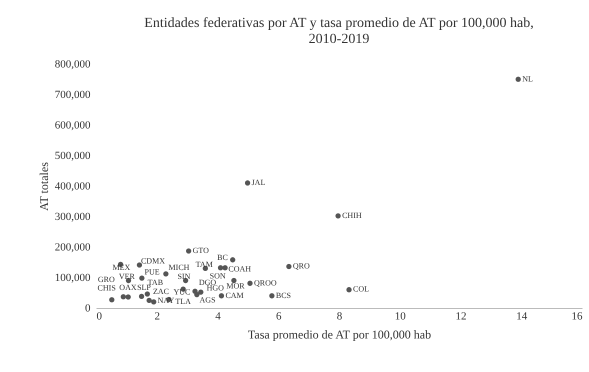  What do you see at coordinates (279, 316) in the screenshot?
I see `x-tick-label: 6` at bounding box center [279, 316].